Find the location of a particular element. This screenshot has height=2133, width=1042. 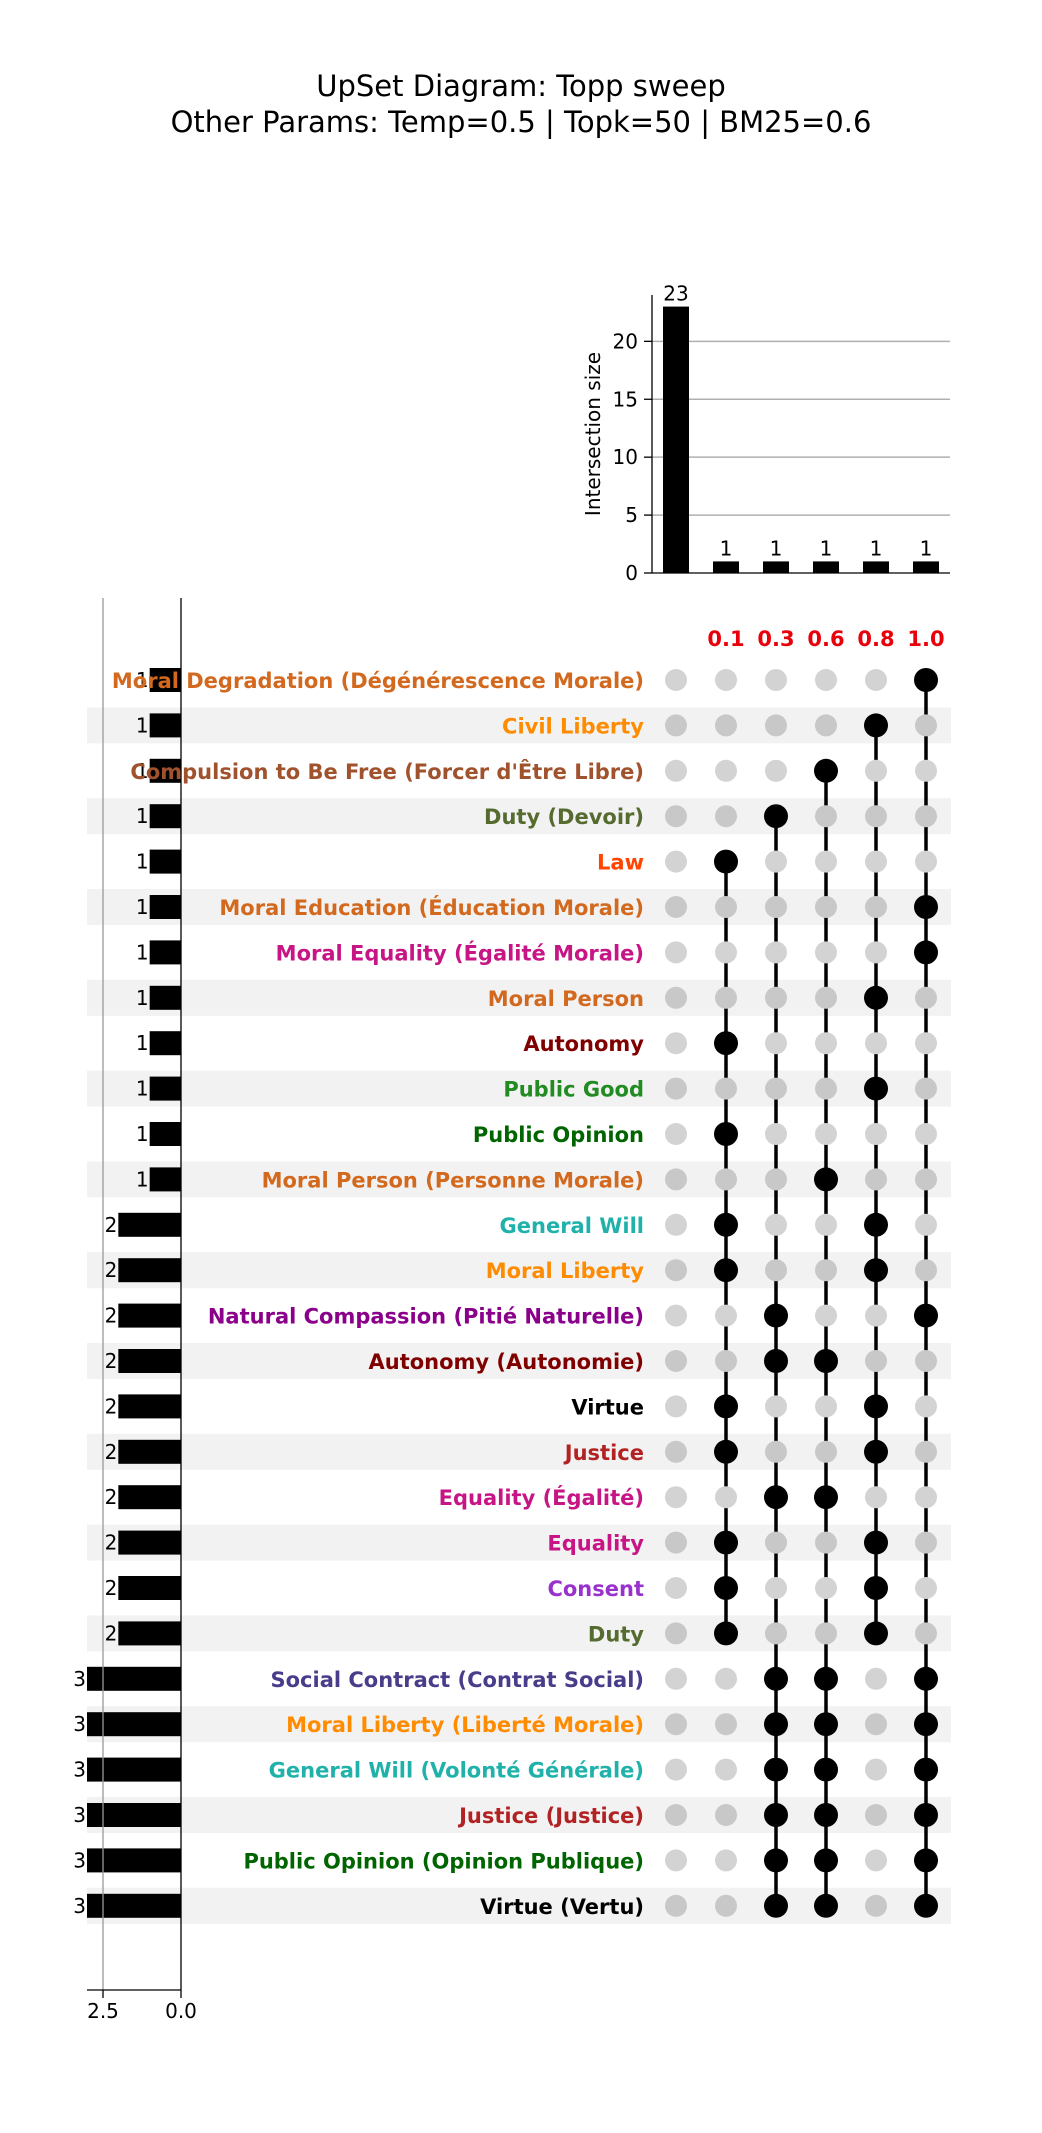

element-label: Moral Liberty (Liberté Morale) is located at coordinates (465, 1725).